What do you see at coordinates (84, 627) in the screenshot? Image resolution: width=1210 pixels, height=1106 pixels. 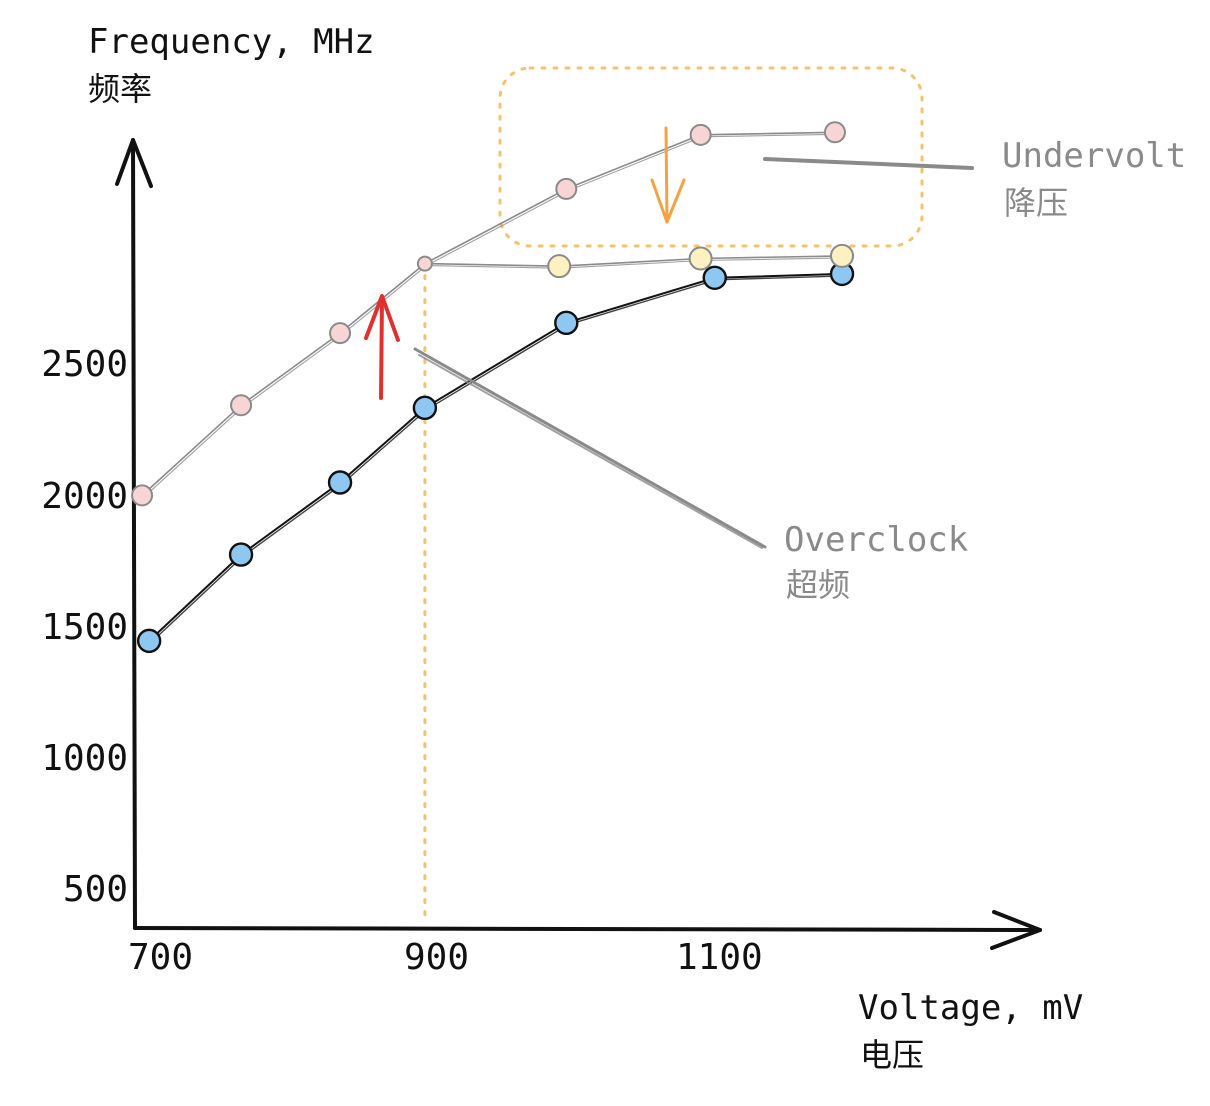 I see `y-tick-label: 1500` at bounding box center [84, 627].